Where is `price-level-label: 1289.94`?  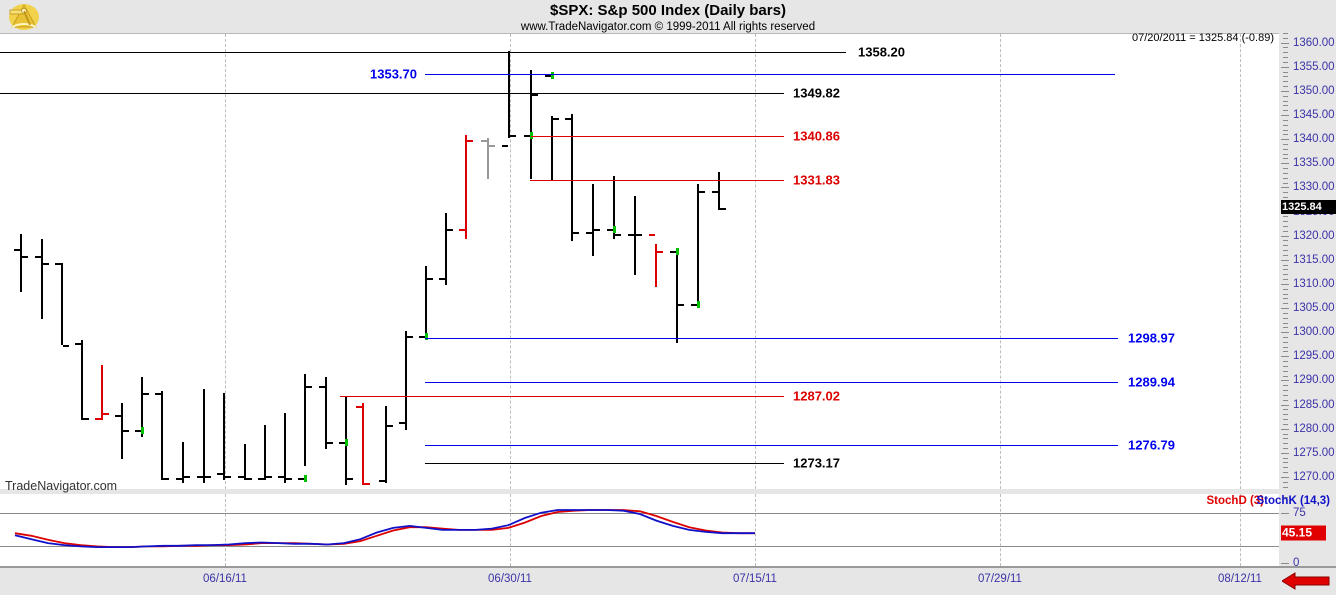 price-level-label: 1289.94 is located at coordinates (1151, 382).